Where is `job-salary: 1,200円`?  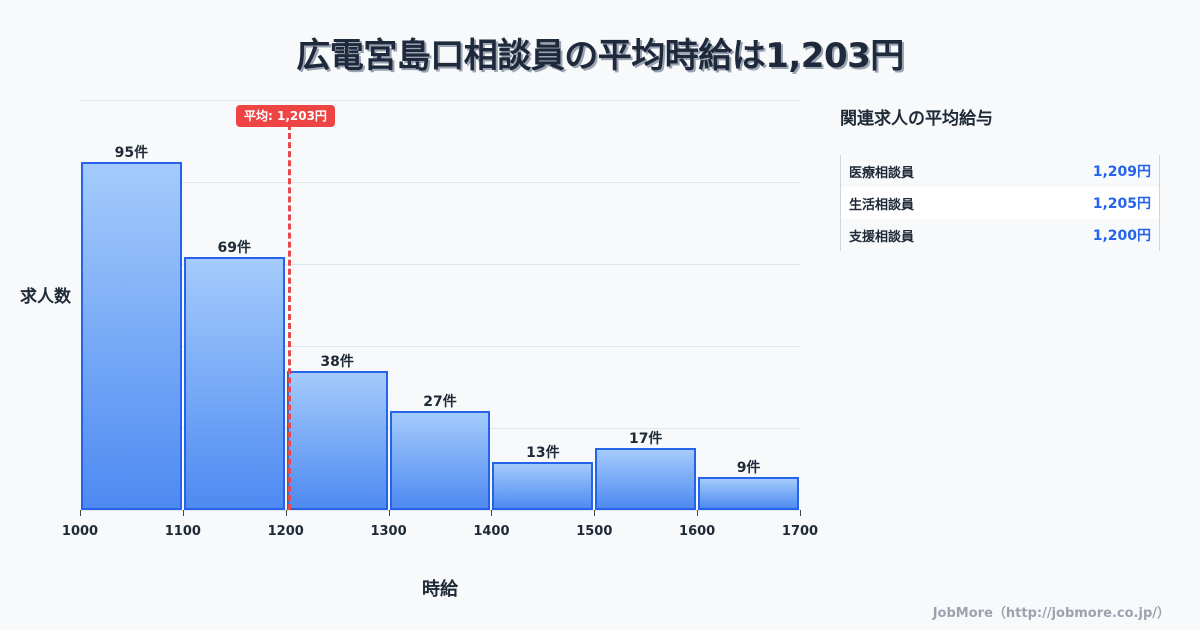 job-salary: 1,200円 is located at coordinates (1121, 236).